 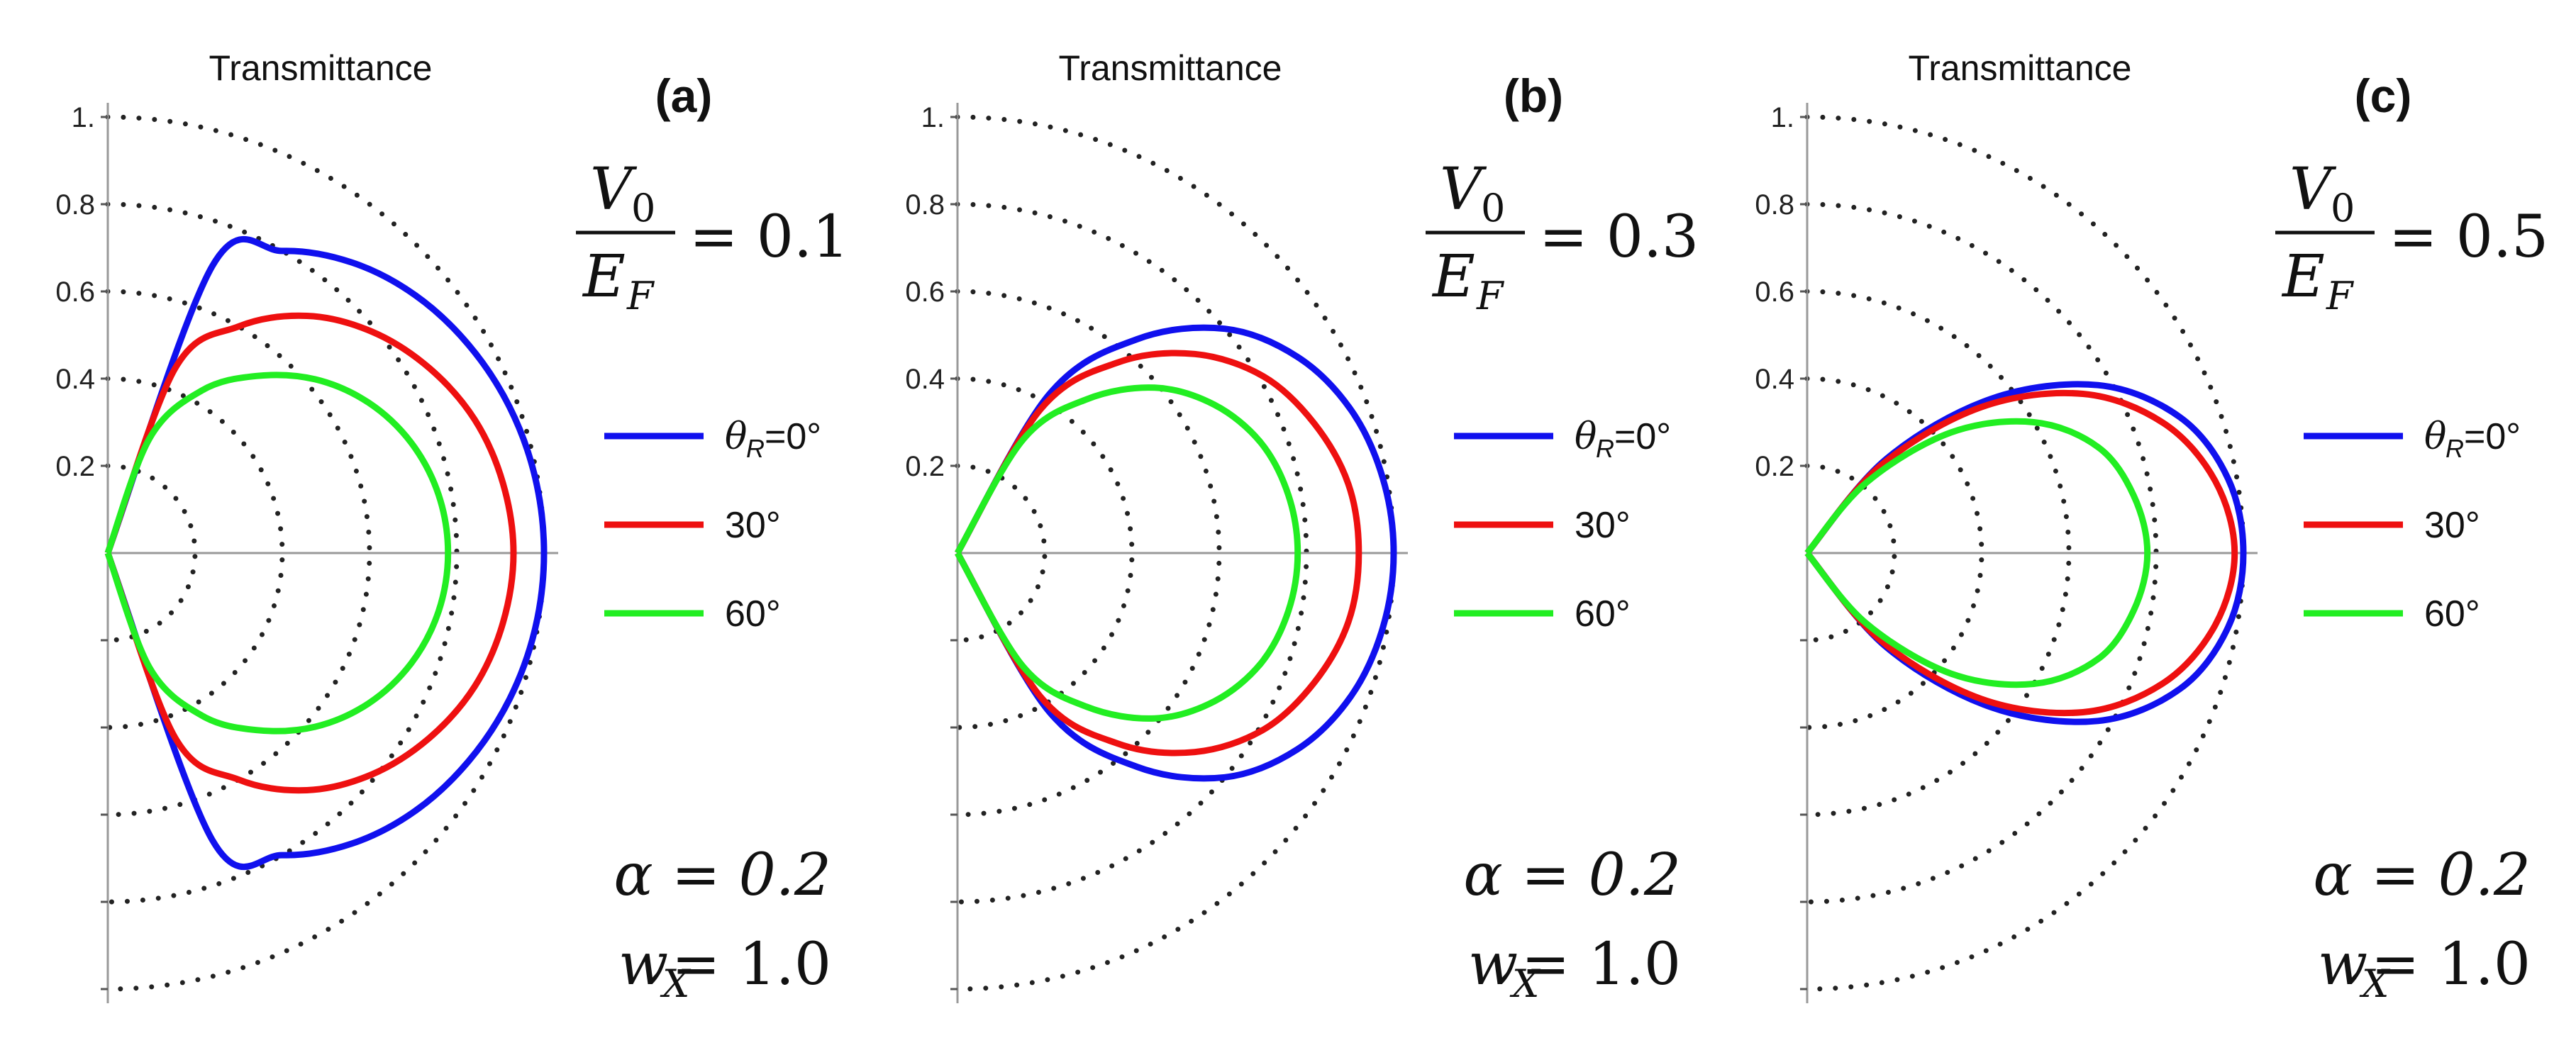 I want to click on v0-ef-ratio-value: = 0.1, so click(x=769, y=237).